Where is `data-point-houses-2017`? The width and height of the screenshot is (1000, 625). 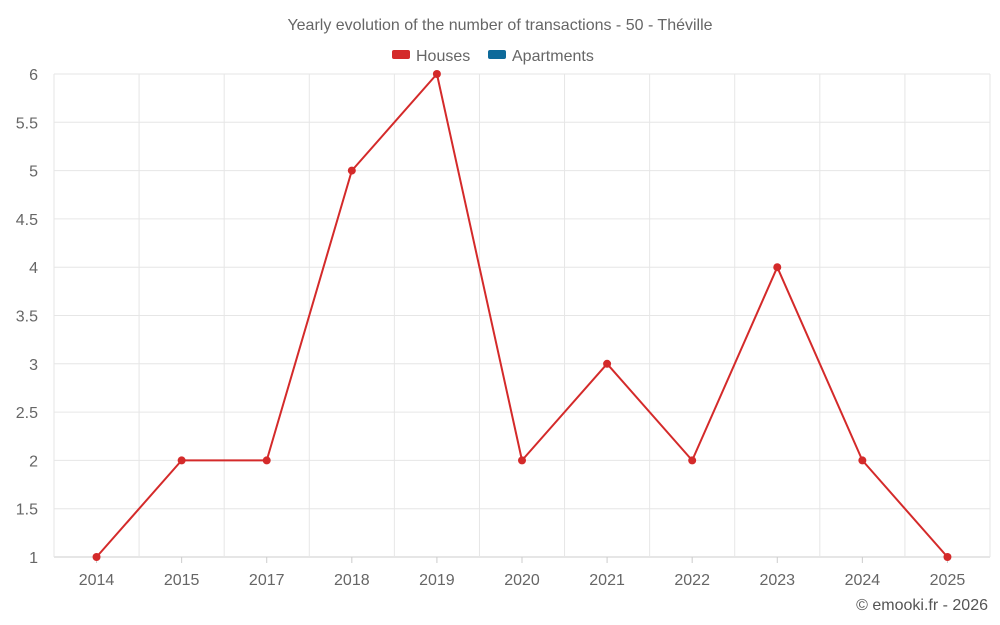
data-point-houses-2017 is located at coordinates (266, 460).